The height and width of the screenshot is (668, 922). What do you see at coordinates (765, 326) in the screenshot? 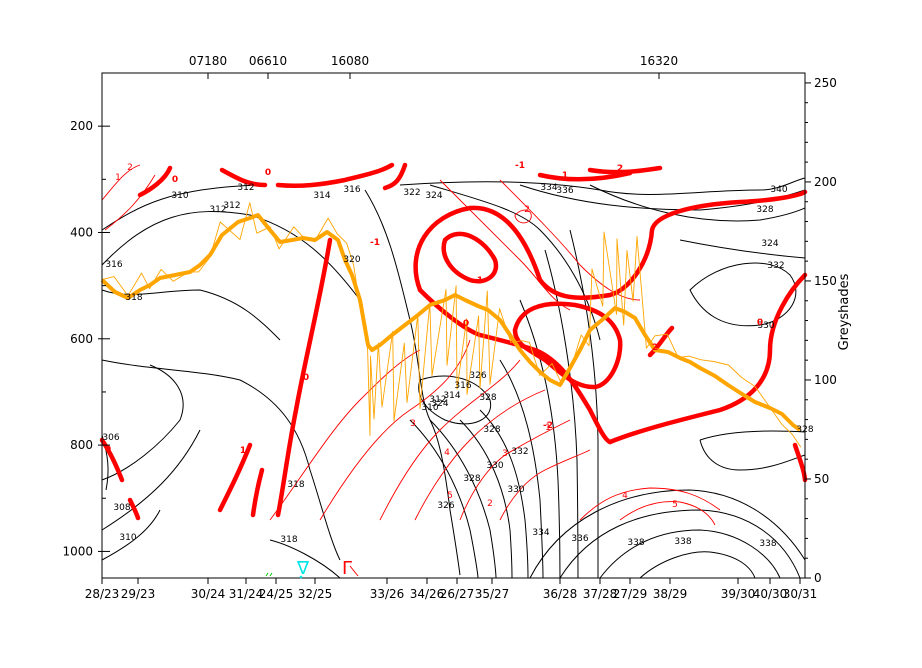
I see `black-contour-label: 330` at bounding box center [765, 326].